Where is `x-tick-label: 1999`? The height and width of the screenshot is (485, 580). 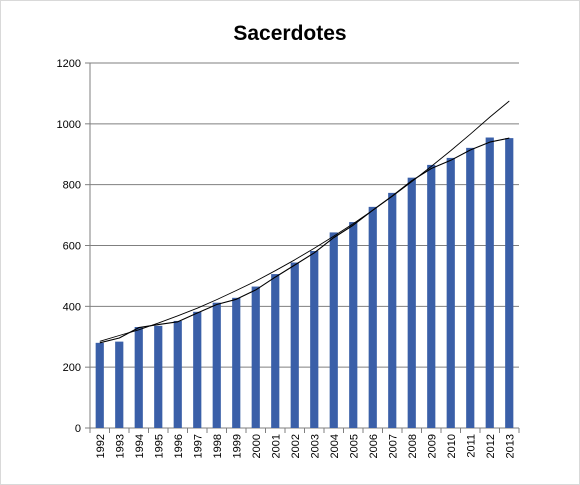
x-tick-label: 1999 is located at coordinates (237, 446).